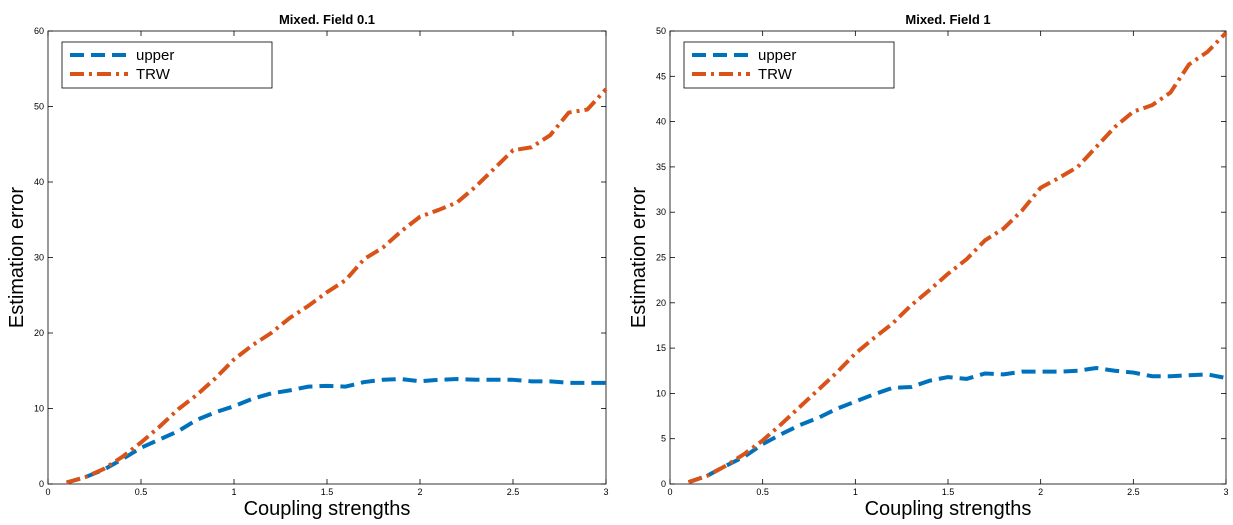  What do you see at coordinates (947, 19) in the screenshot?
I see `chart-title: Mixed. Field 1` at bounding box center [947, 19].